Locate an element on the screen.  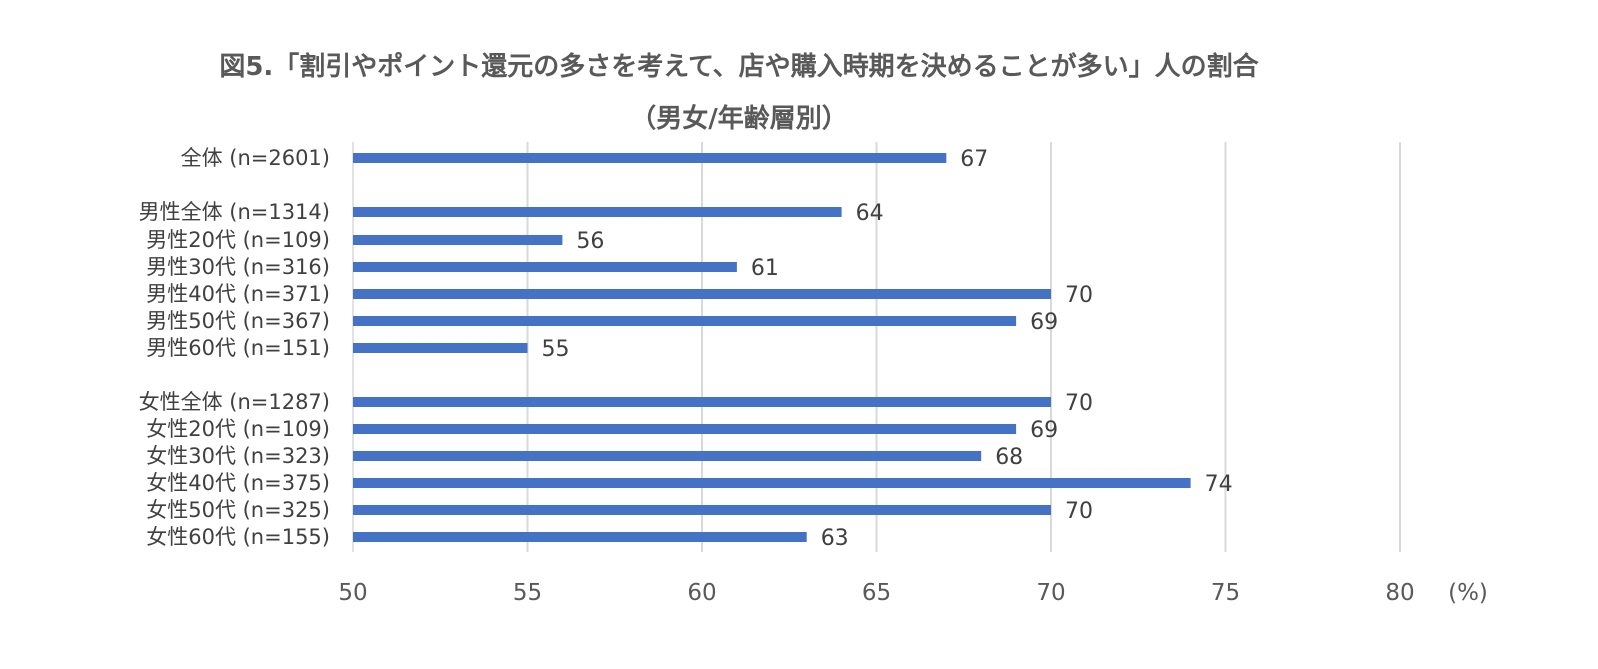
category-label: 女性全体 (n=1287) is located at coordinates (234, 402).